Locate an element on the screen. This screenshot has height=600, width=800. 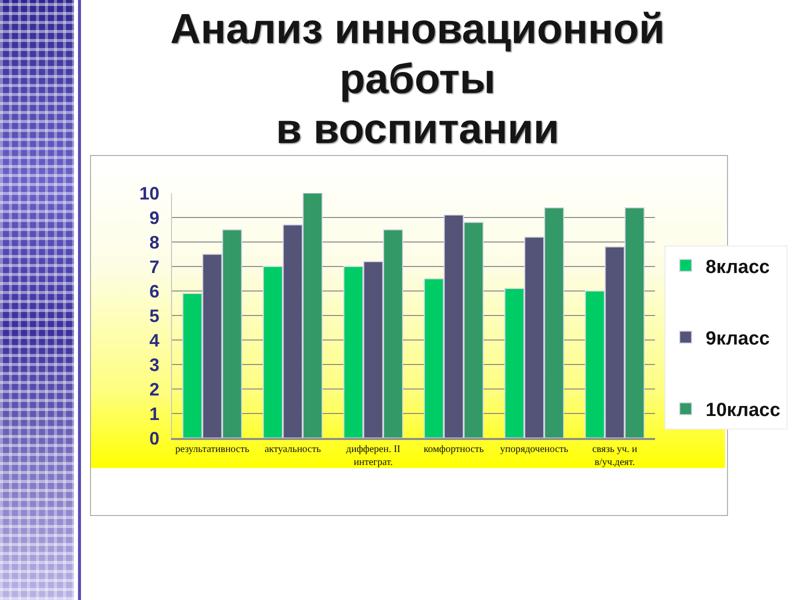
x-tick-label: упорядоченость is located at coordinates (534, 449).